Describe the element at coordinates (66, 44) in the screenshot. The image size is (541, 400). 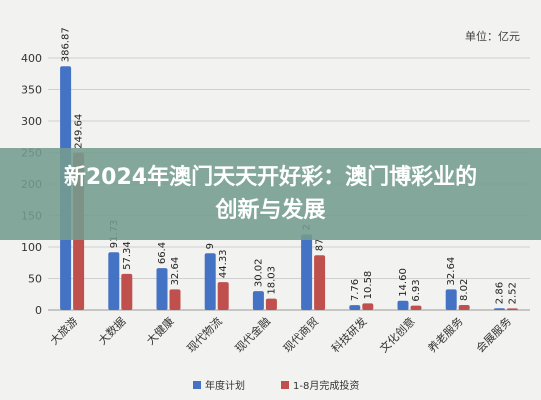
I see `data-label: 386.87` at that location.